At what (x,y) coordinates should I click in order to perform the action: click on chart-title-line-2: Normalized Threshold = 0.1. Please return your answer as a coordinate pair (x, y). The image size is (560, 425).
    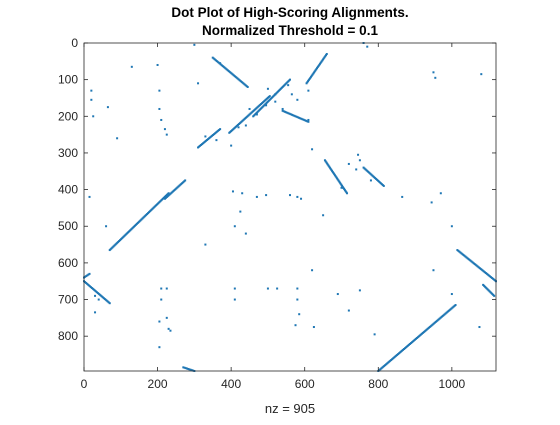
    Looking at the image, I should click on (290, 30).